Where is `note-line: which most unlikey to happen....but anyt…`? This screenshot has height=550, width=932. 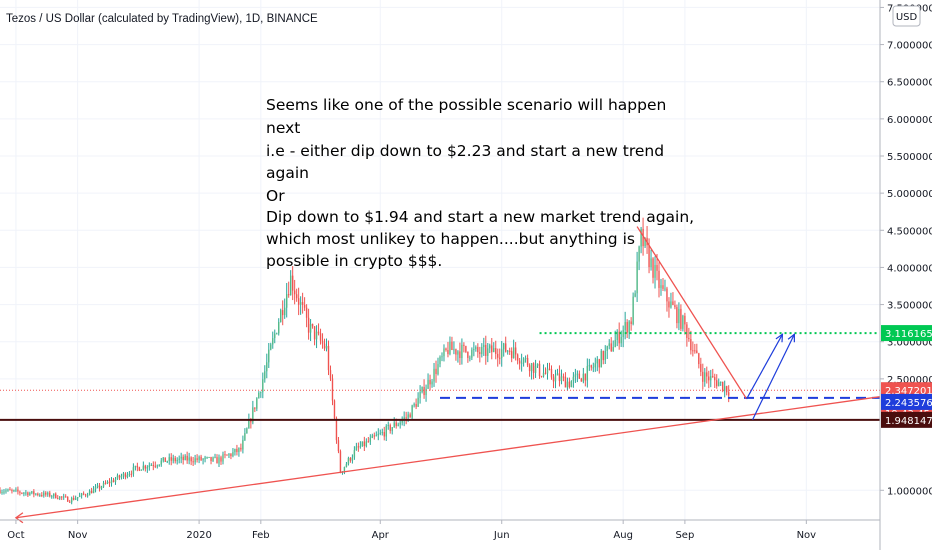
note-line: which most unlikey to happen....but anyt… is located at coordinates (450, 239).